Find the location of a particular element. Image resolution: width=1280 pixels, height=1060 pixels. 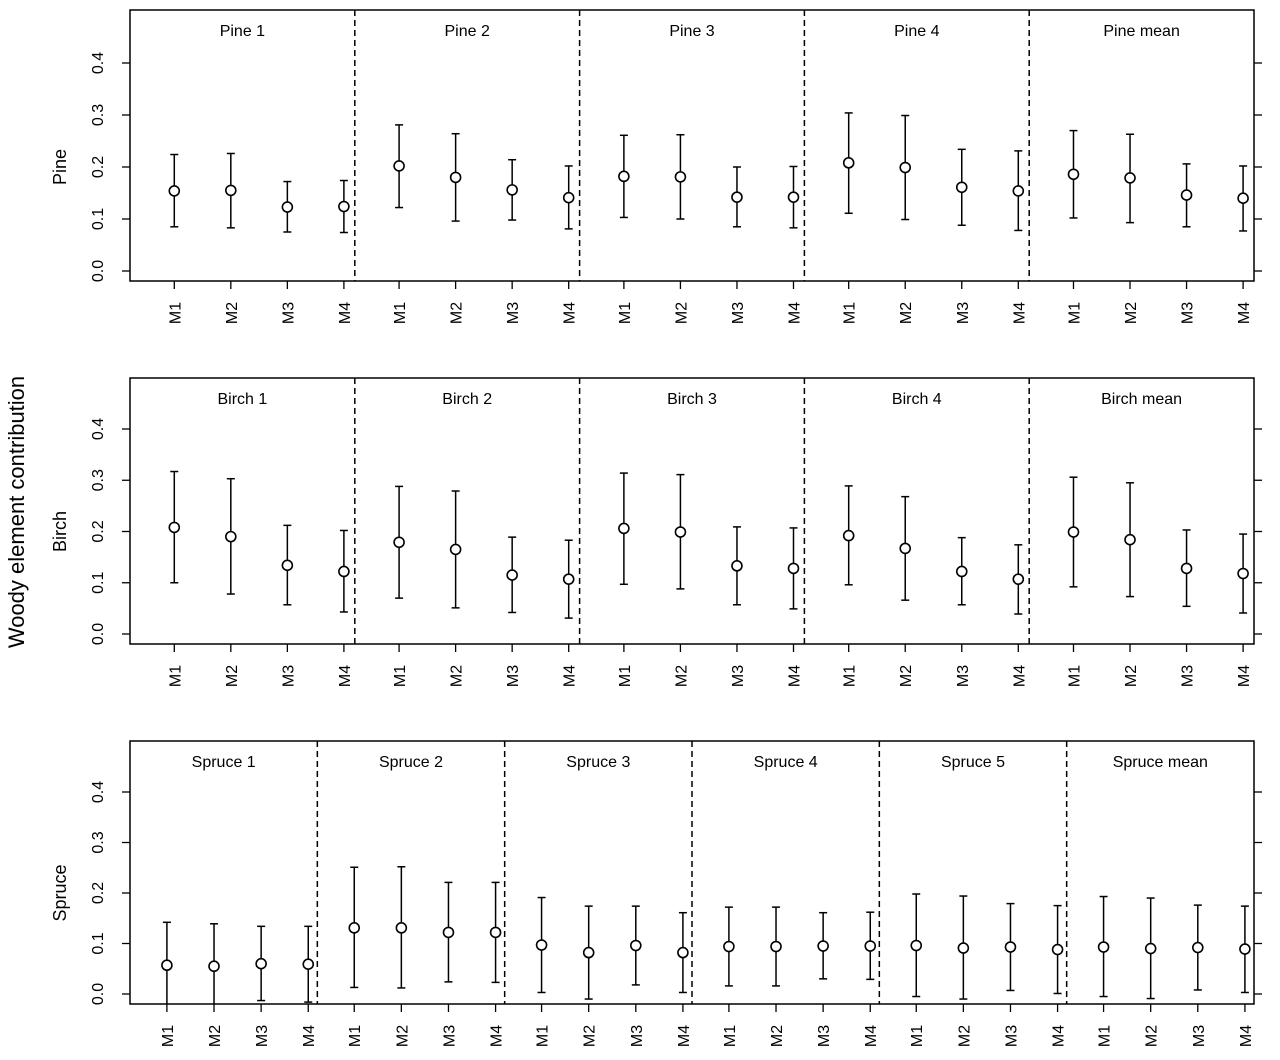

panel-title: Spruce 5 is located at coordinates (973, 762).